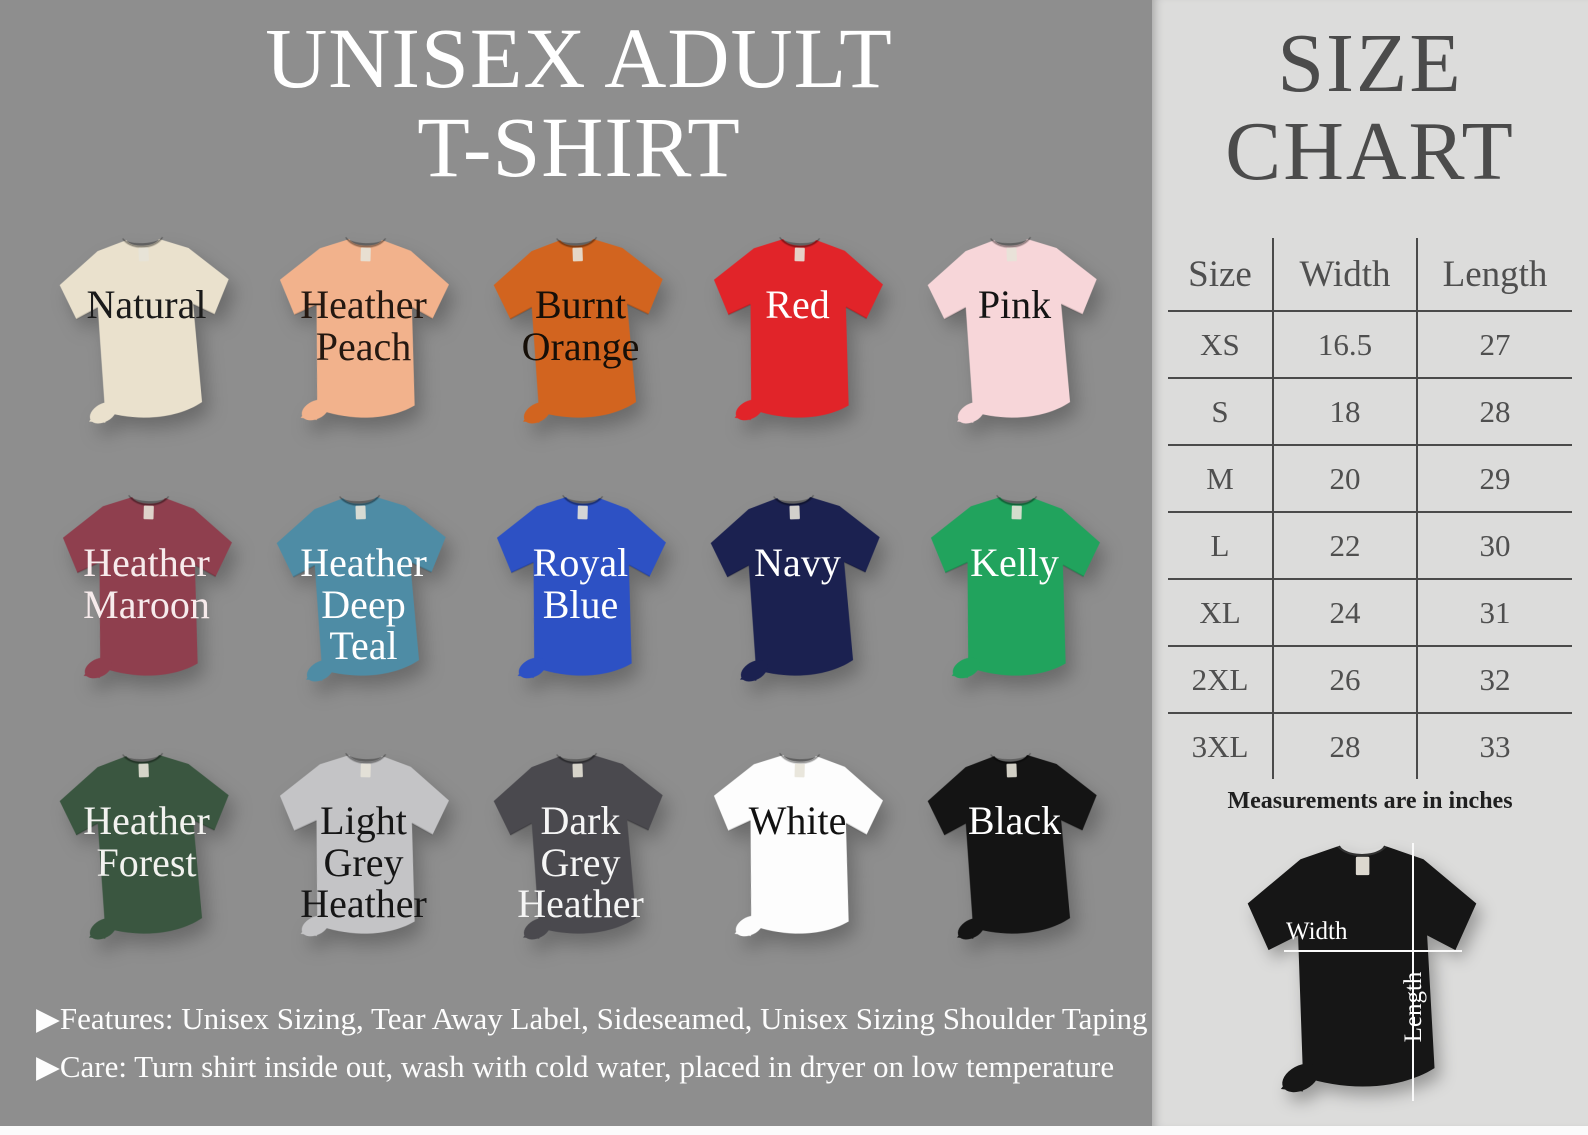 The height and width of the screenshot is (1135, 1588). Describe the element at coordinates (1494, 343) in the screenshot. I see `size-table-cell: 27` at that location.